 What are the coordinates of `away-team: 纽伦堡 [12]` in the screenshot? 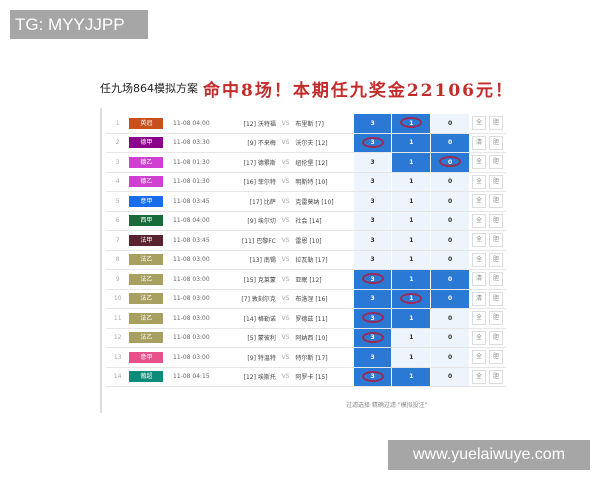 It's located at (324, 162).